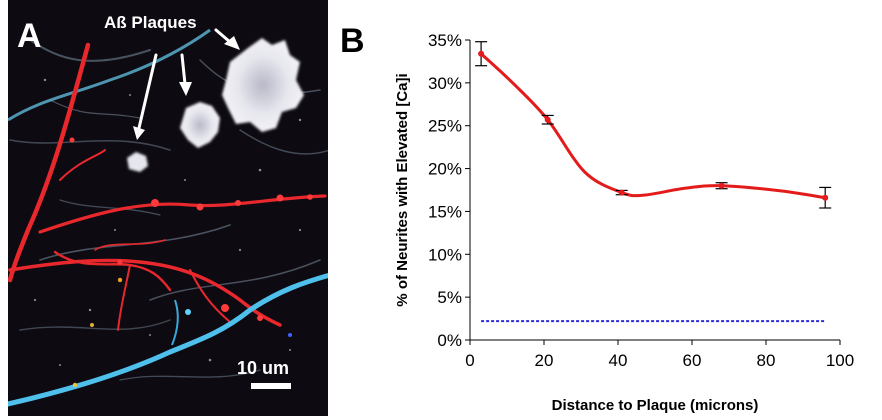  What do you see at coordinates (618, 360) in the screenshot?
I see `x-tick-label: 40` at bounding box center [618, 360].